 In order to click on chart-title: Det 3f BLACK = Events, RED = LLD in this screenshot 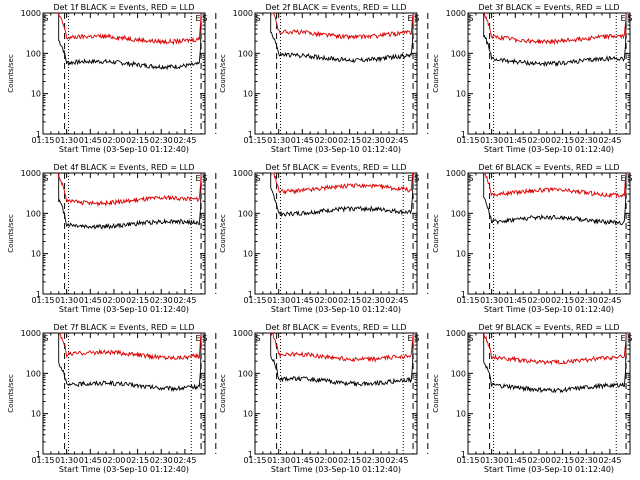, I will do `click(548, 7)`.